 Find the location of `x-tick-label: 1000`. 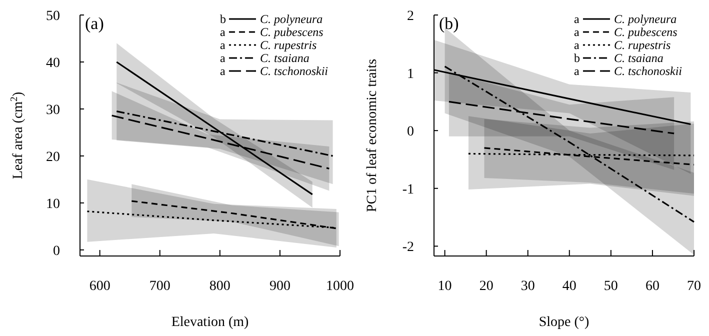

x-tick-label: 1000 is located at coordinates (340, 286).